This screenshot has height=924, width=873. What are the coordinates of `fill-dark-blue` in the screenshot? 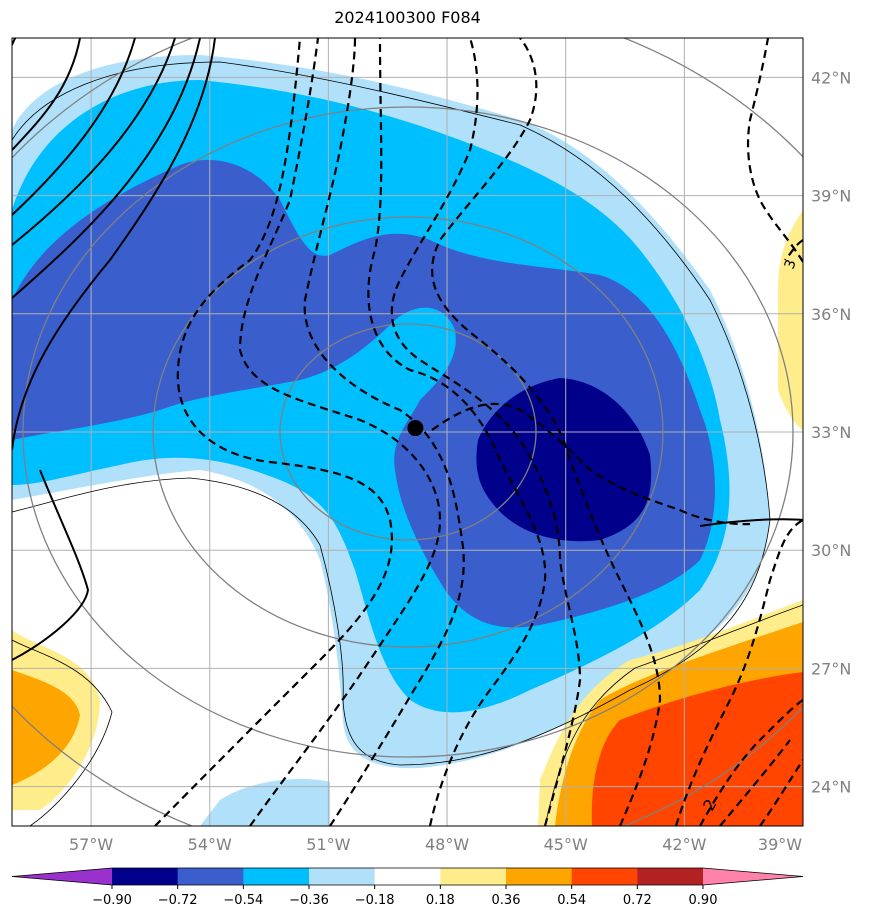 It's located at (564, 460).